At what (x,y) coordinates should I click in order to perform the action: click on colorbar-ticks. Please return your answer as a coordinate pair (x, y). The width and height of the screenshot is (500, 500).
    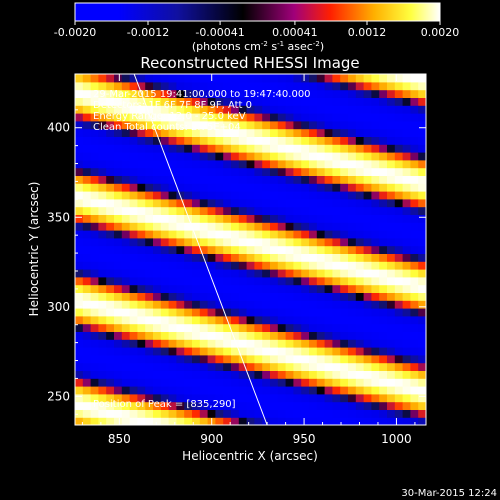
    Looking at the image, I should click on (257, 23).